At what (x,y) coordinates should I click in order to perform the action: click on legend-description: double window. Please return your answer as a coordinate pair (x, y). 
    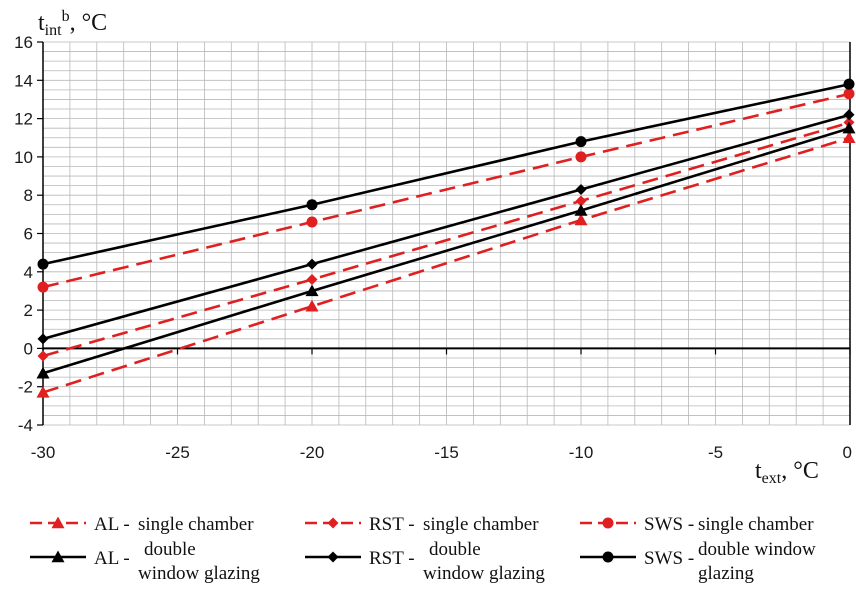
    Looking at the image, I should click on (757, 549).